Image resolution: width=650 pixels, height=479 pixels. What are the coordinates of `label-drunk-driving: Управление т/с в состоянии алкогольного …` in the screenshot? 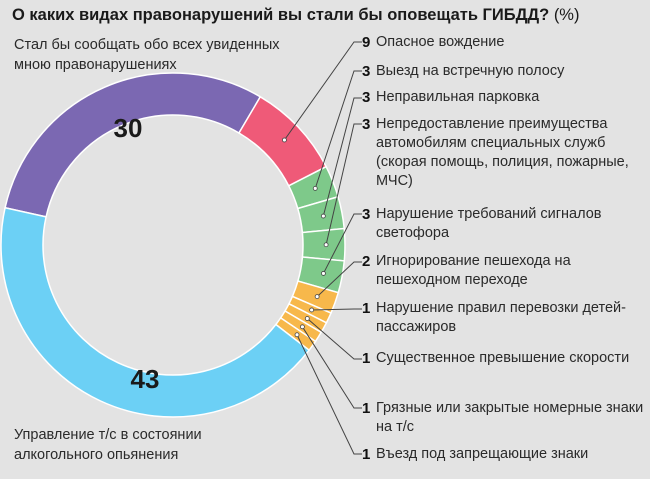 It's located at (108, 445).